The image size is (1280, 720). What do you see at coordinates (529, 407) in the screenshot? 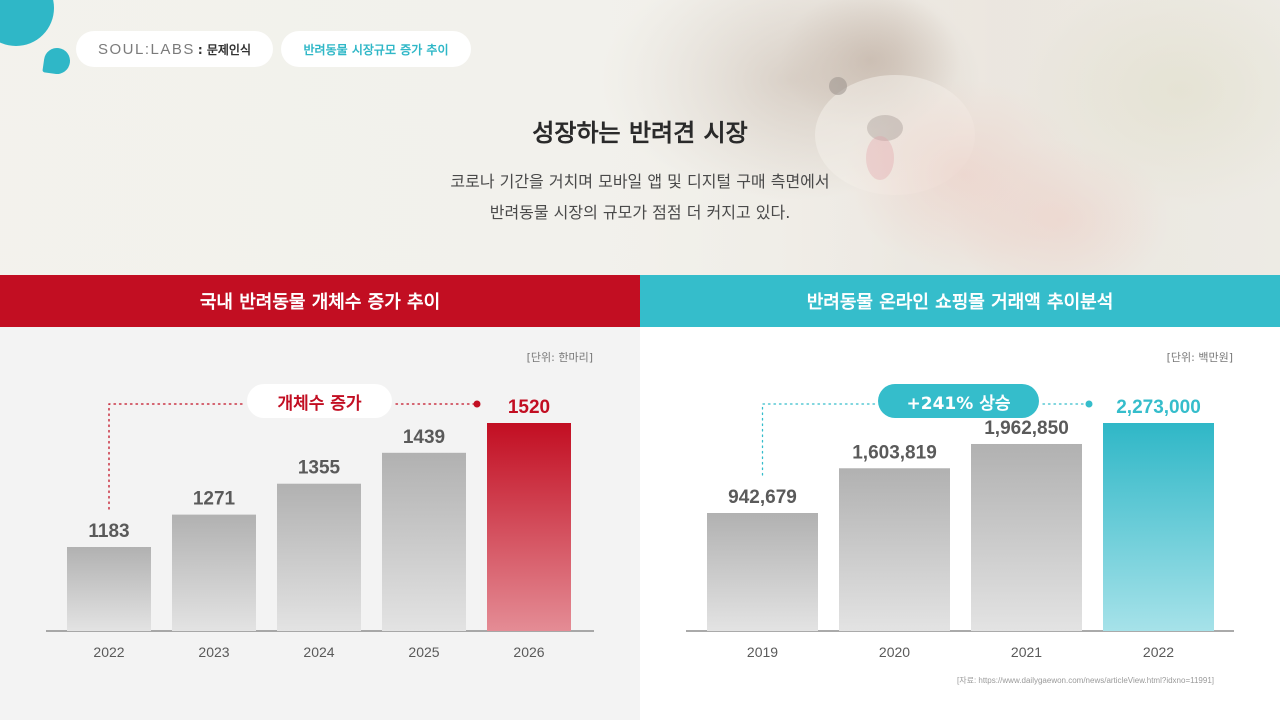
I see `value-label-2026: 1520` at bounding box center [529, 407].